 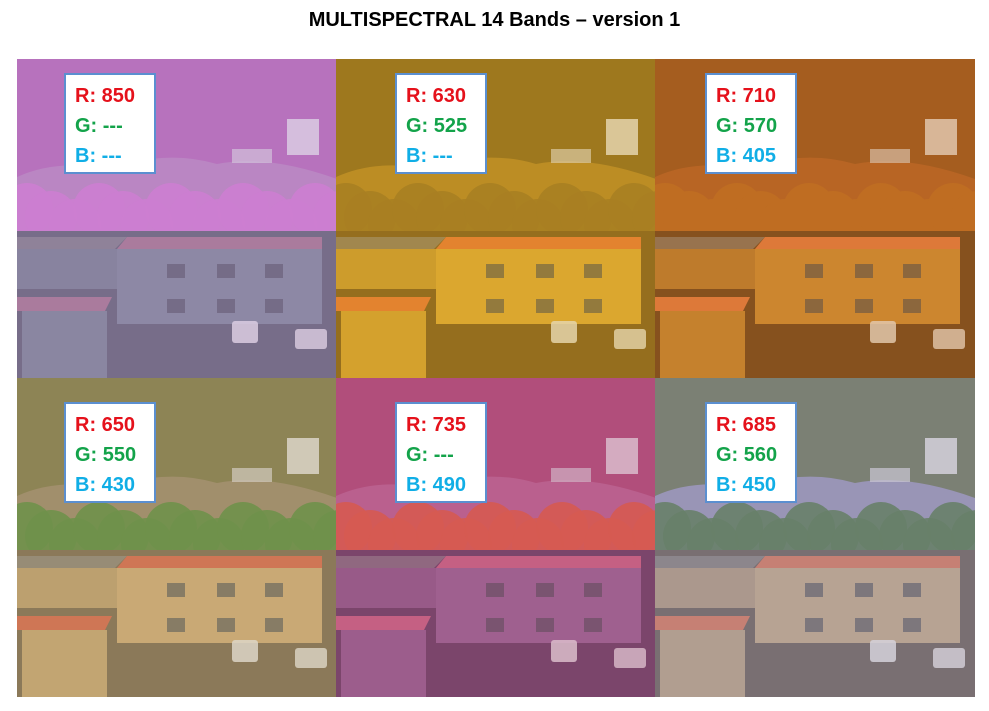 I want to click on band-panel-3: R: 710 G: 570 B: 405, so click(x=815, y=218).